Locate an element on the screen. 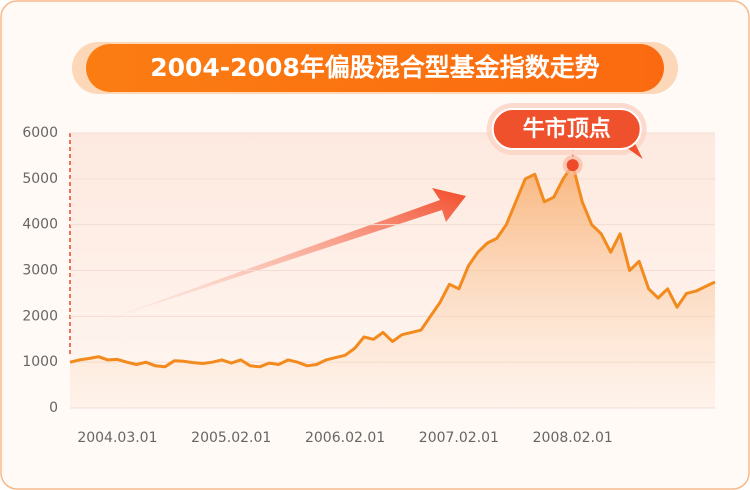 The image size is (750, 490). x-tick-label: 2005.02.01 is located at coordinates (231, 438).